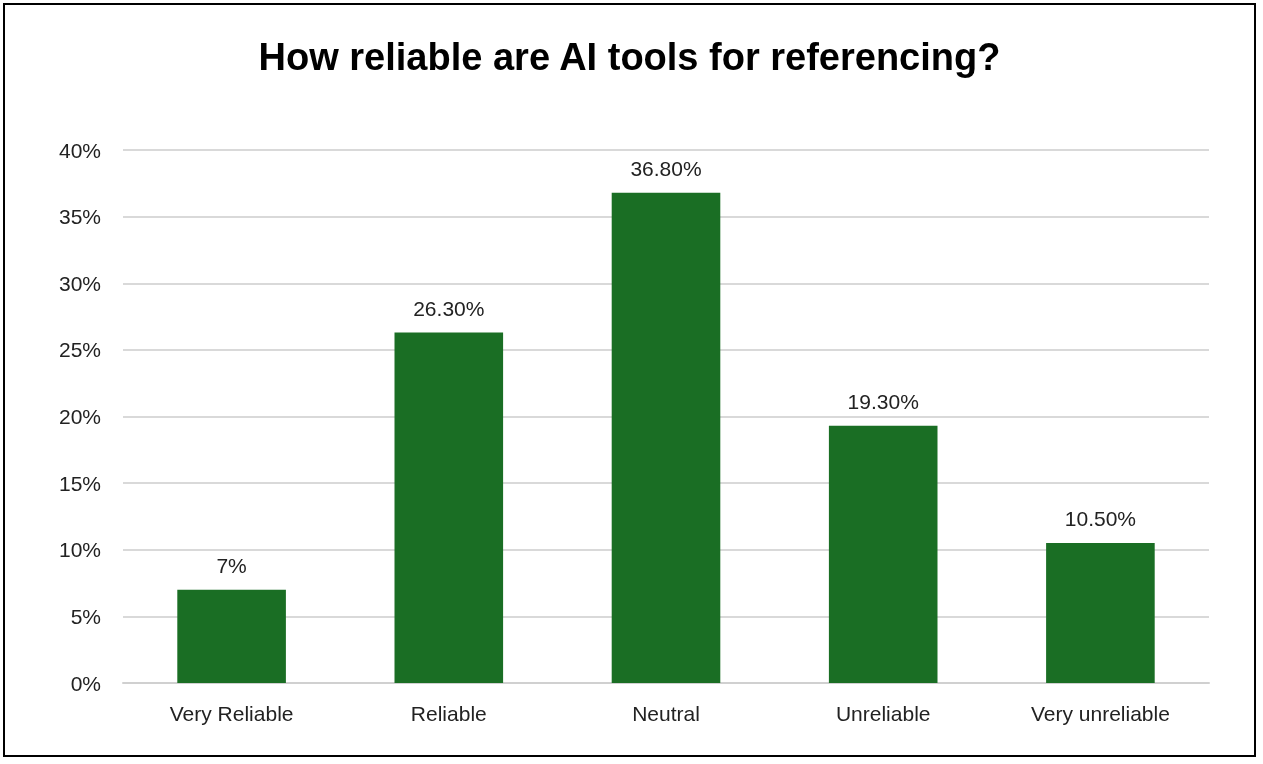 This screenshot has width=1263, height=764. Describe the element at coordinates (1100, 519) in the screenshot. I see `data-label: 10.50%` at that location.